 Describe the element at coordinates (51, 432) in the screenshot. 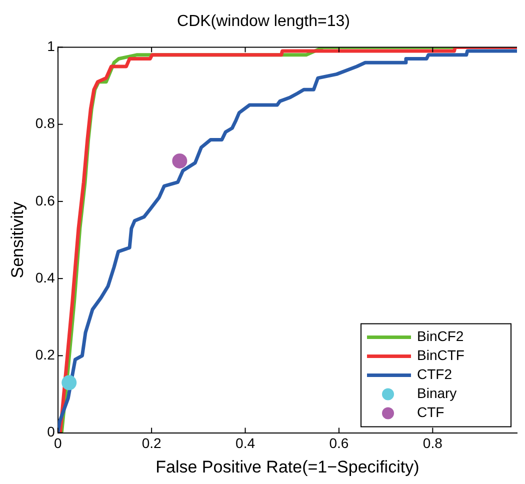

I see `y-tick-label: 0` at that location.